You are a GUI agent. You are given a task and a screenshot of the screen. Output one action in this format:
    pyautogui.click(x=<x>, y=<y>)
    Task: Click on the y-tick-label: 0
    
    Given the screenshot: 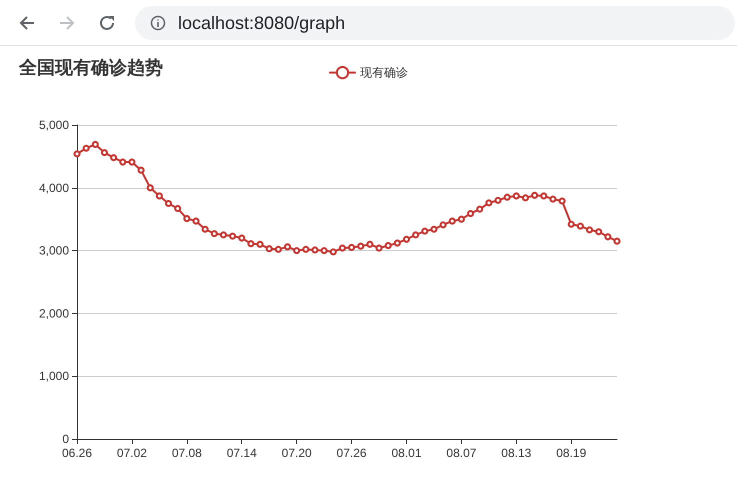 What is the action you would take?
    pyautogui.click(x=66, y=439)
    